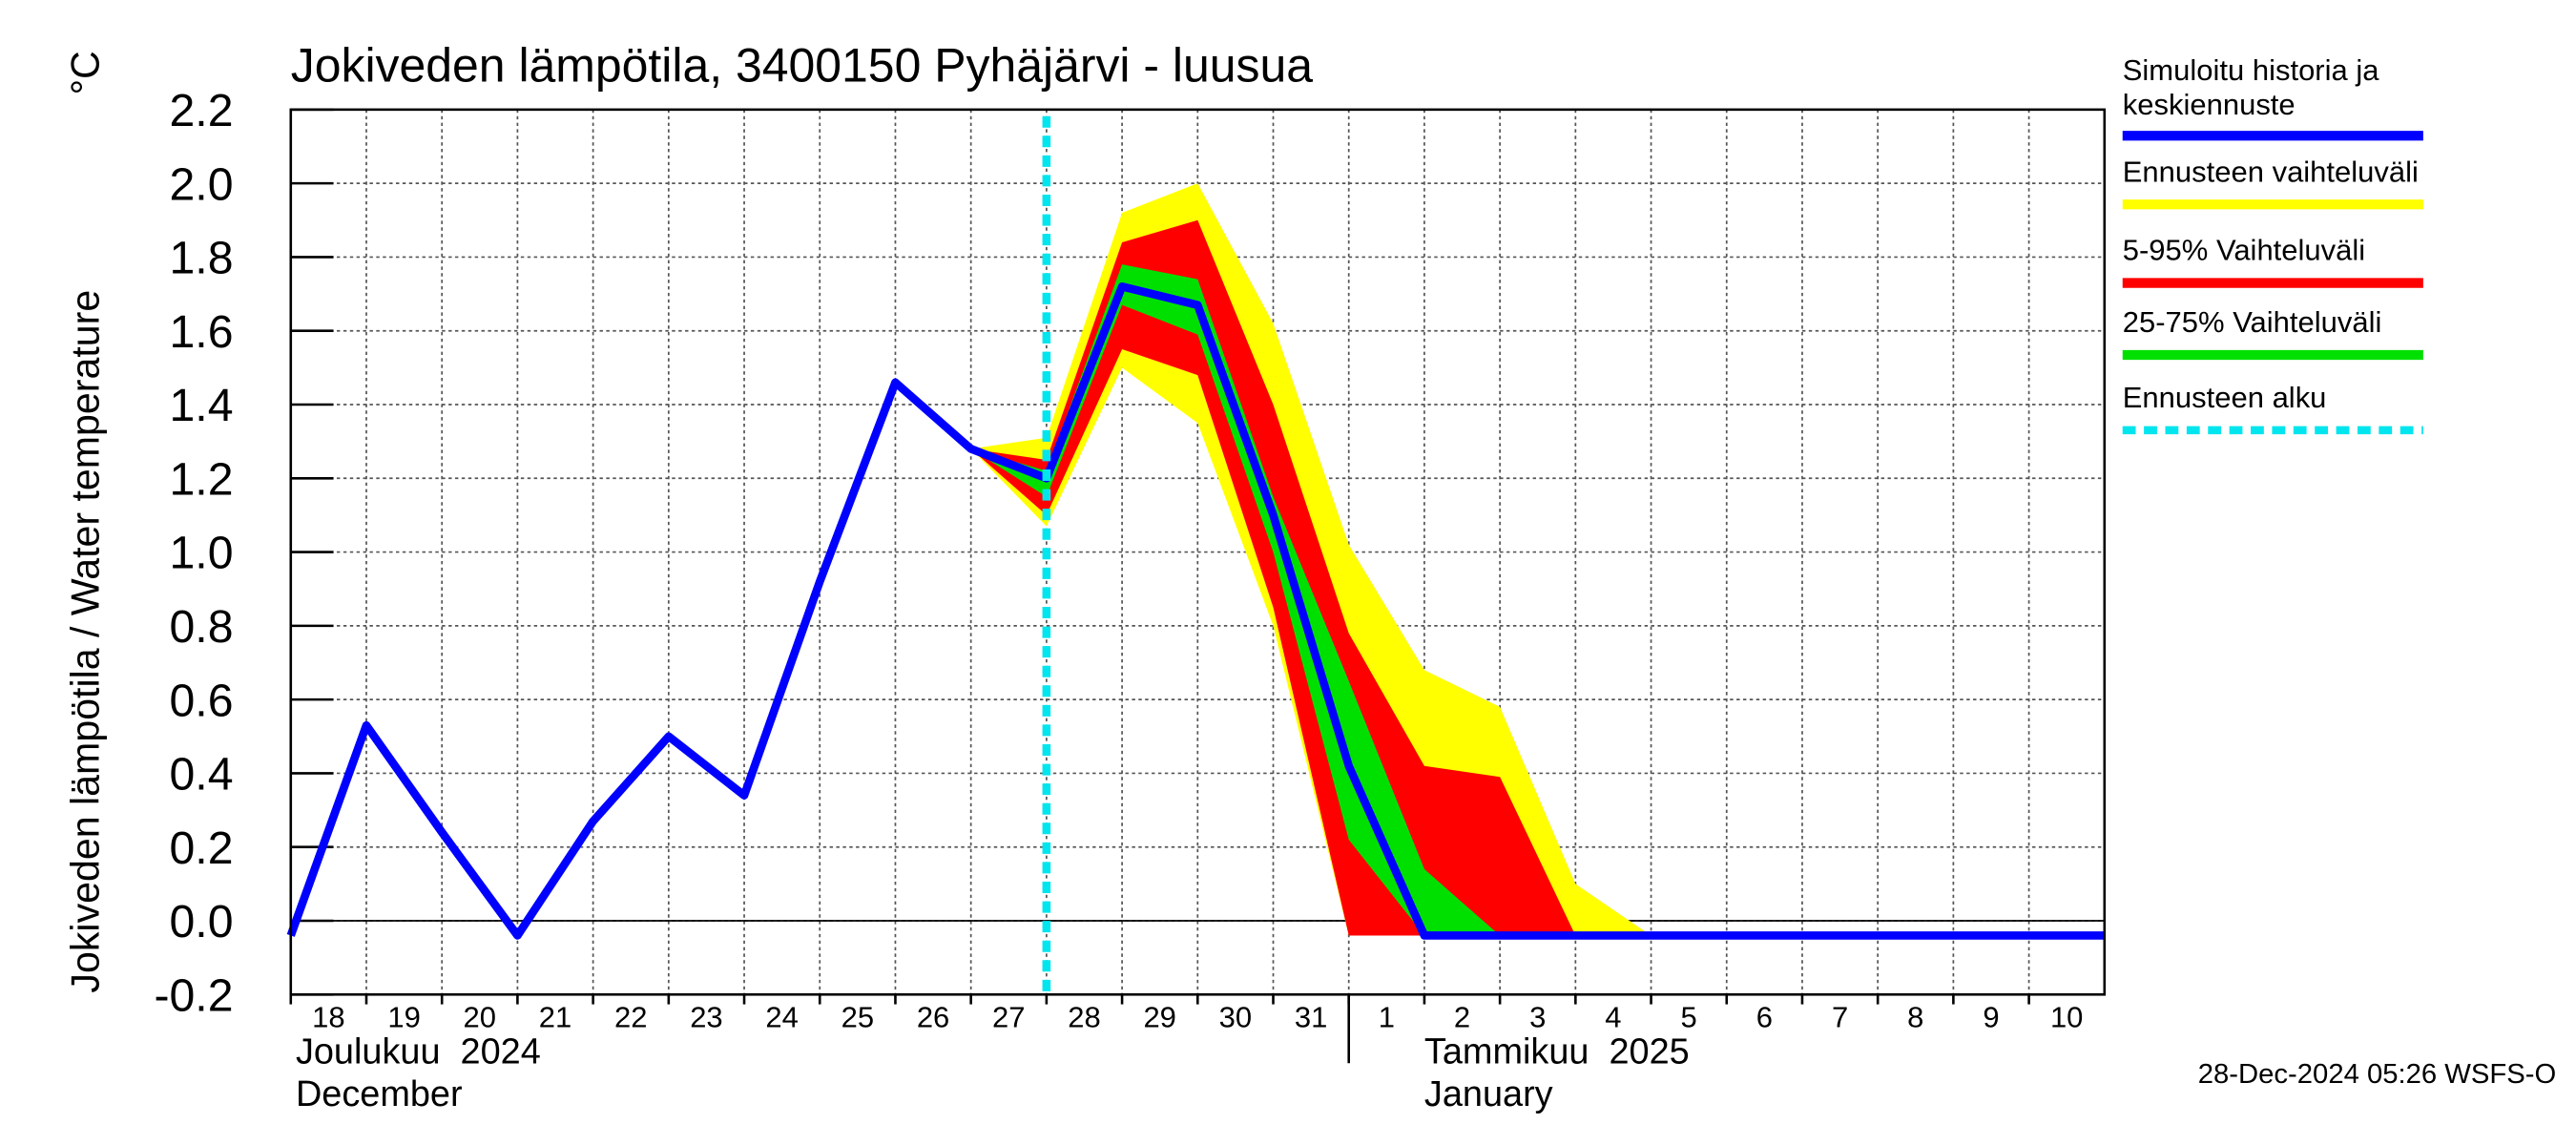 The height and width of the screenshot is (1145, 2576). Describe the element at coordinates (555, 1018) in the screenshot. I see `x-tick-label: 21` at that location.